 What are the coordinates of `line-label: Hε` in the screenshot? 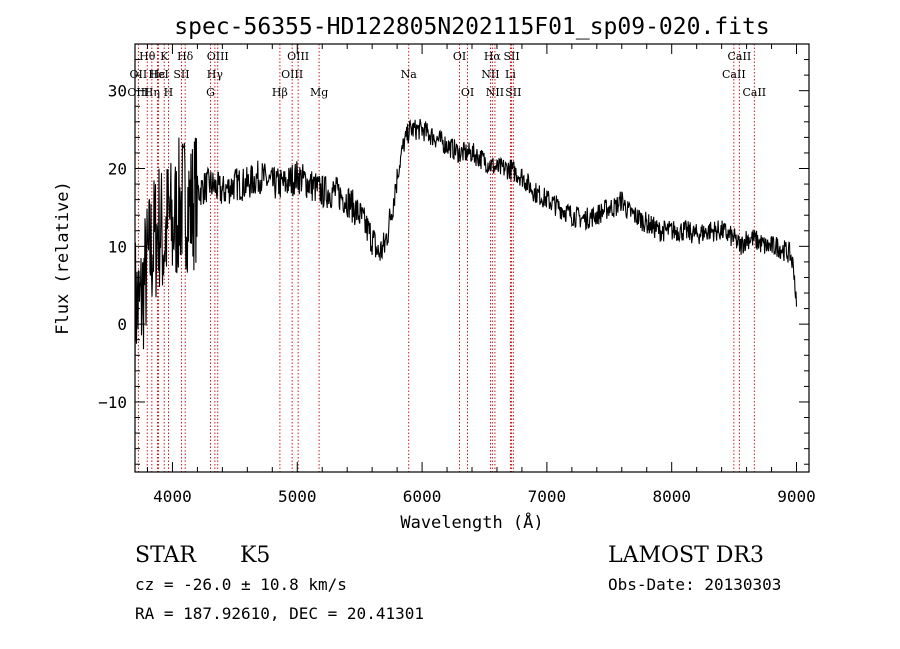 It's located at (158, 74).